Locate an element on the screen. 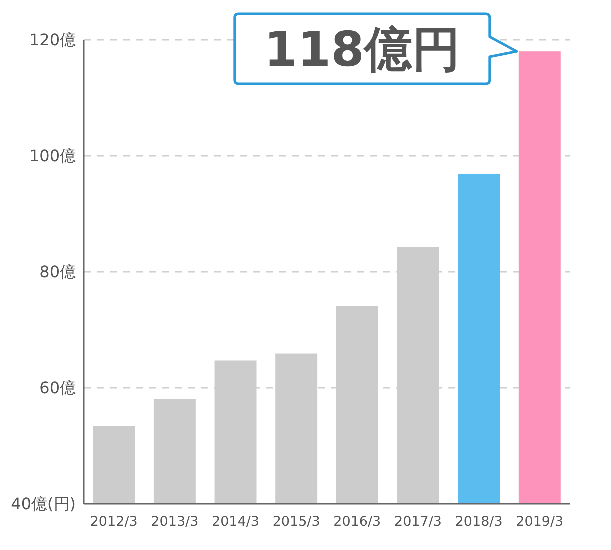 The image size is (611, 550). annotation: 118億円 is located at coordinates (362, 50).